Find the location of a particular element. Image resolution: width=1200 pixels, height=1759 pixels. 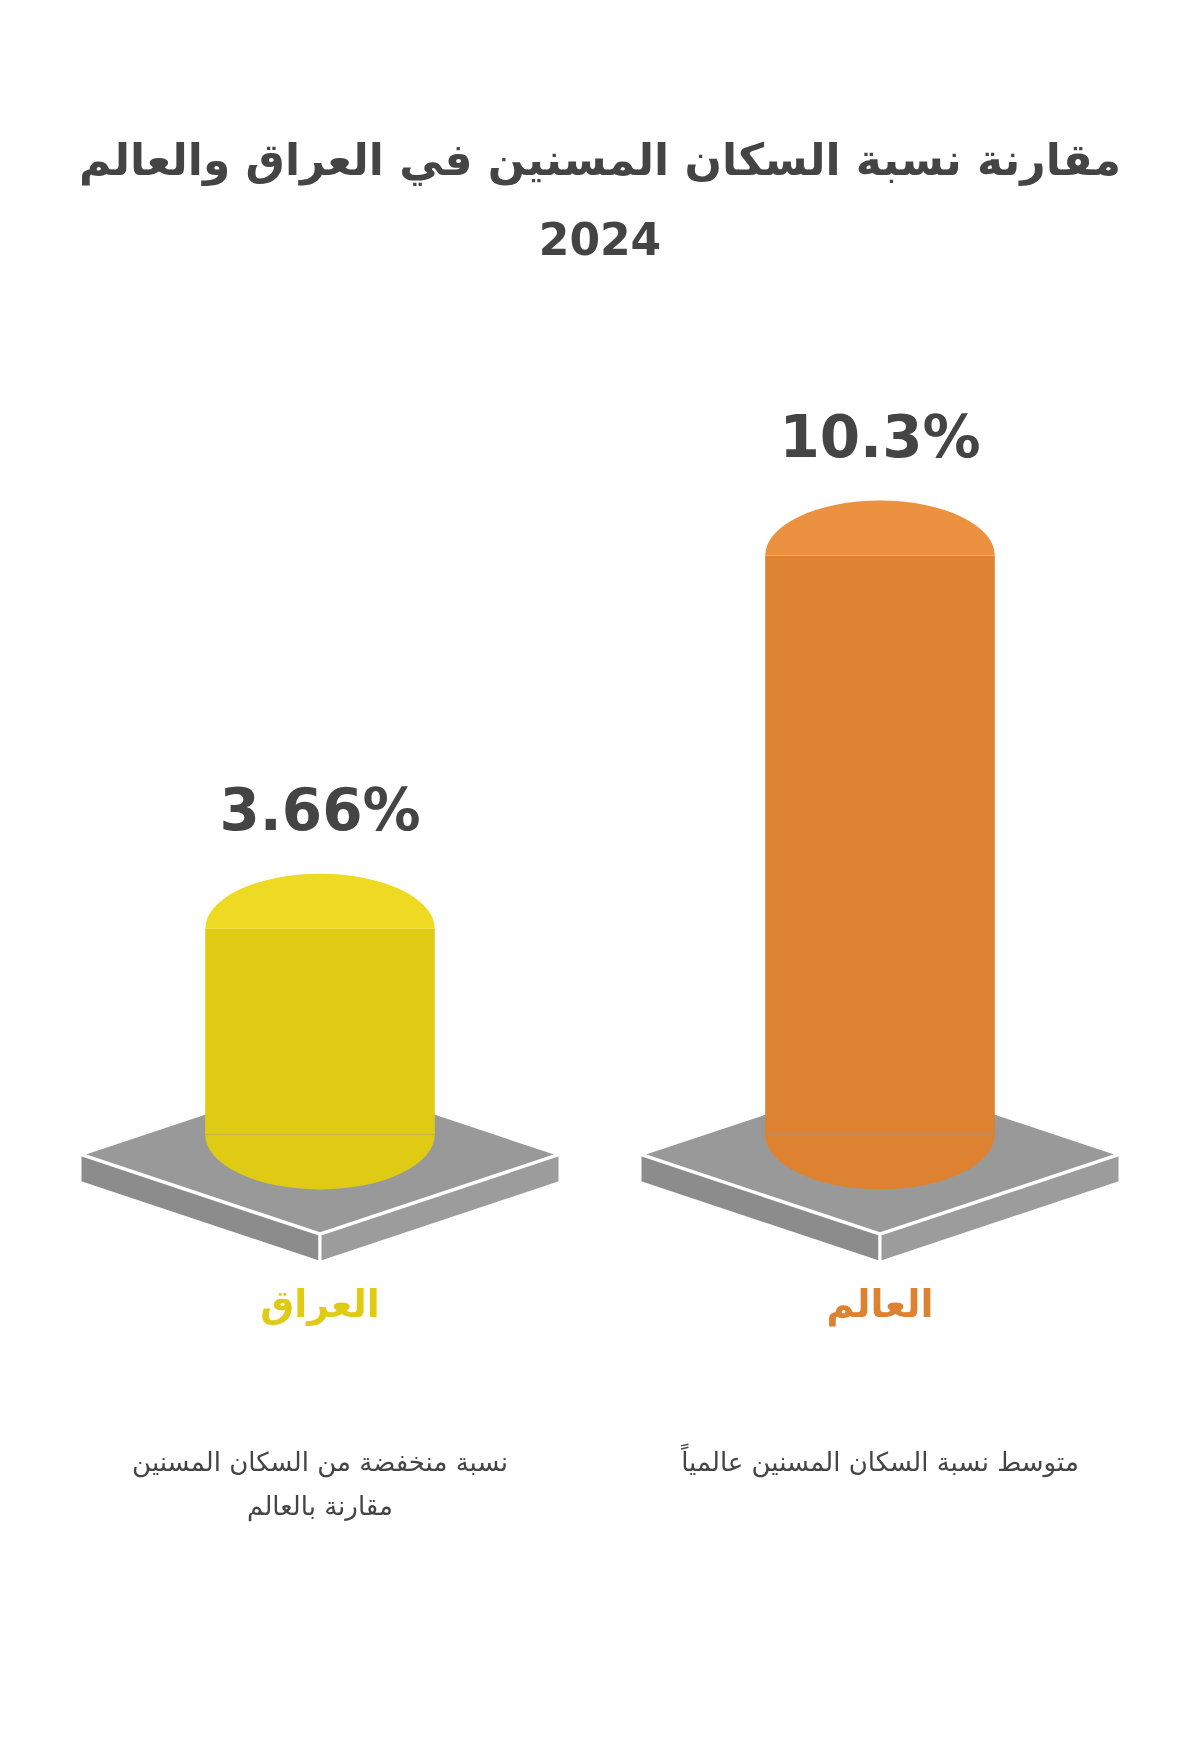

data-label: 3.66% is located at coordinates (320, 809).